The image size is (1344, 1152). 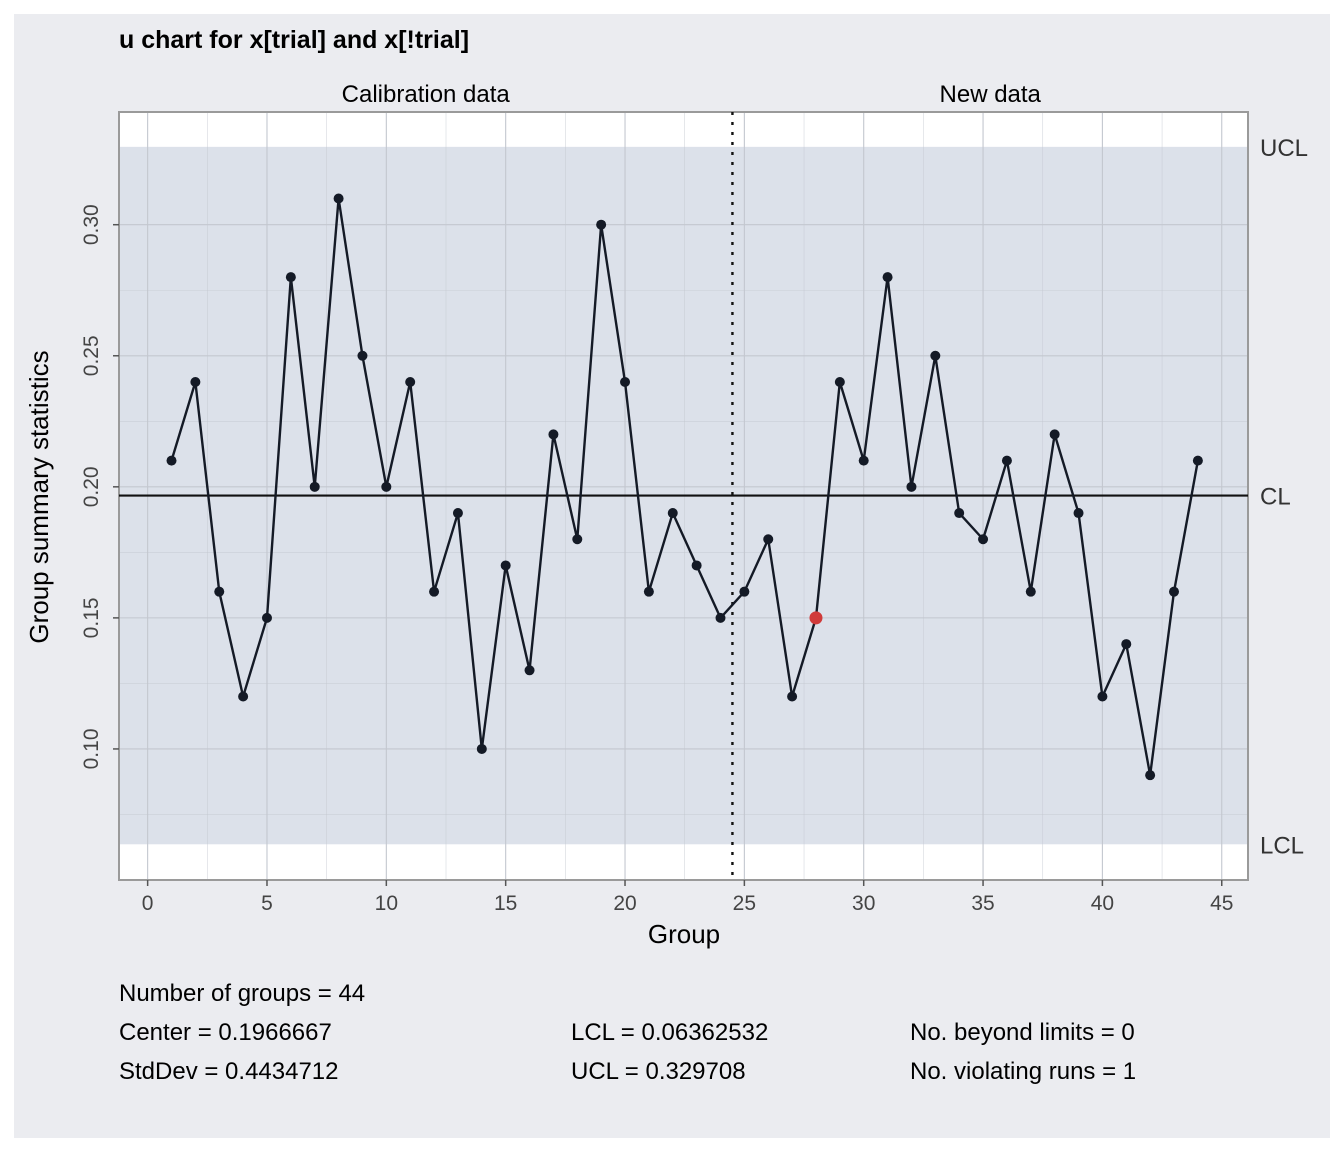 What do you see at coordinates (39, 496) in the screenshot?
I see `y-axis-label: Group summary statistics` at bounding box center [39, 496].